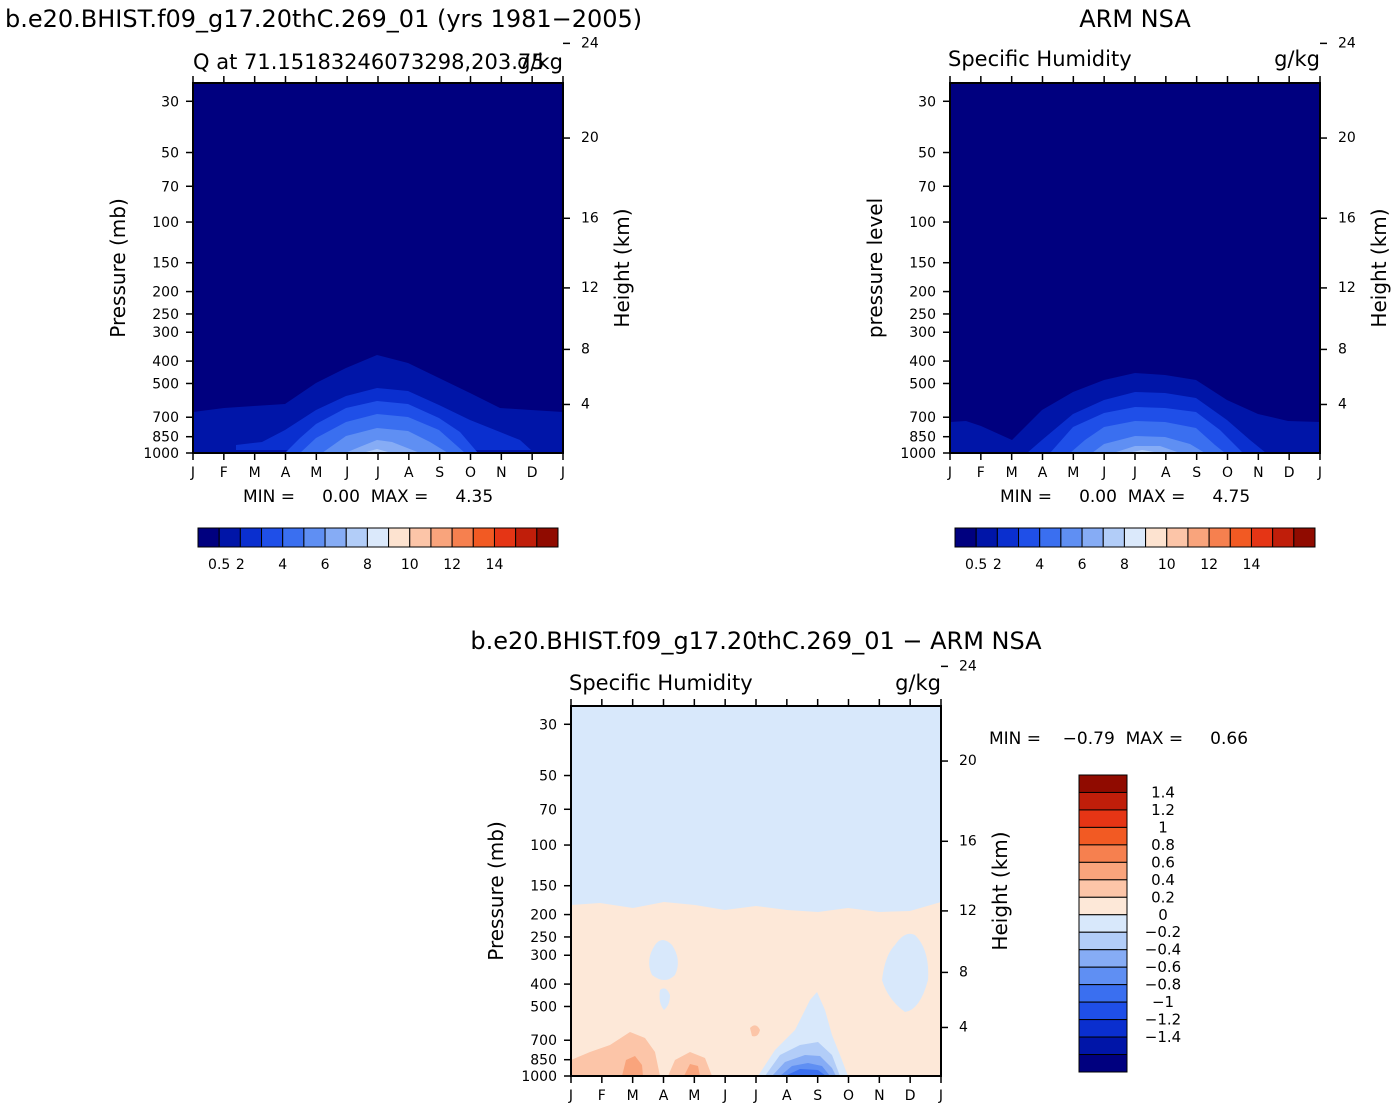 This screenshot has width=1396, height=1116. Describe the element at coordinates (1163, 792) in the screenshot. I see `colorbar-label: 1.4` at that location.